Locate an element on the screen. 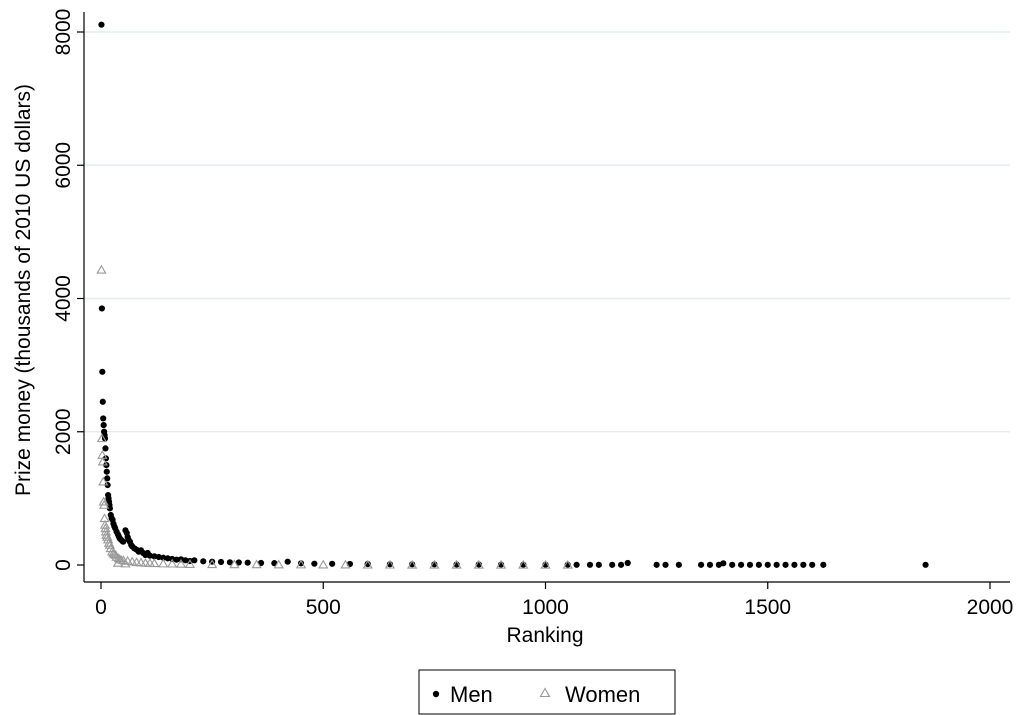 Image resolution: width=1026 pixels, height=715 pixels. legend-men-marker is located at coordinates (436, 694).